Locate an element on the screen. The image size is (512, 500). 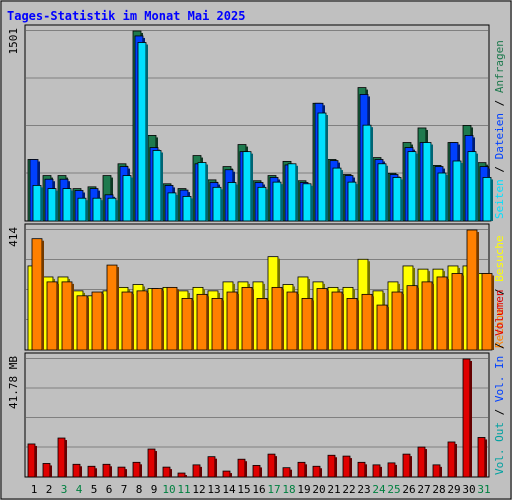
x-tick-label-day-14: 14 is located at coordinates (229, 489).